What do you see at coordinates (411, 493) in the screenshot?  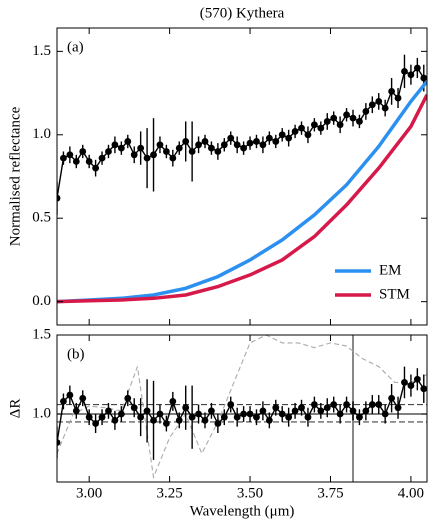 I see `x-tick-label: 4.00` at bounding box center [411, 493].